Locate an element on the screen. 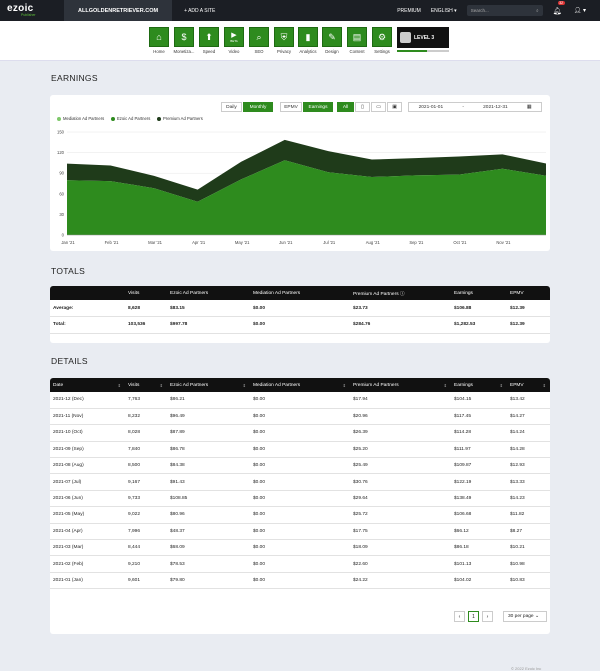 The width and height of the screenshot is (600, 671). table-cell: $106.68 is located at coordinates (479, 515).